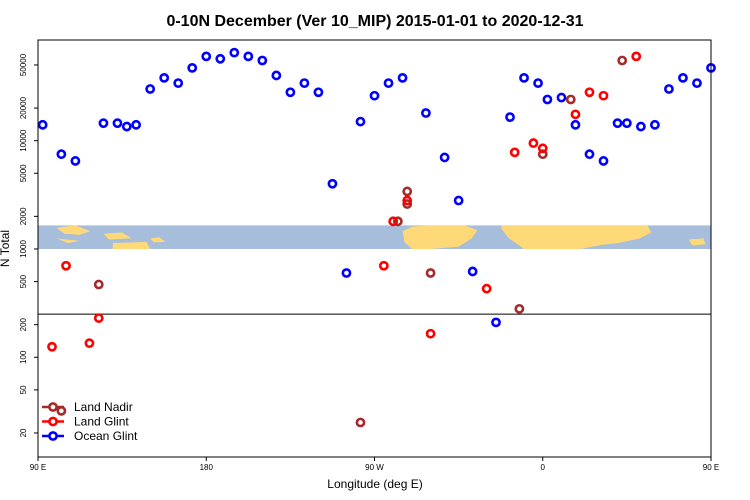  I want to click on y-tick-label: 200, so click(23, 324).